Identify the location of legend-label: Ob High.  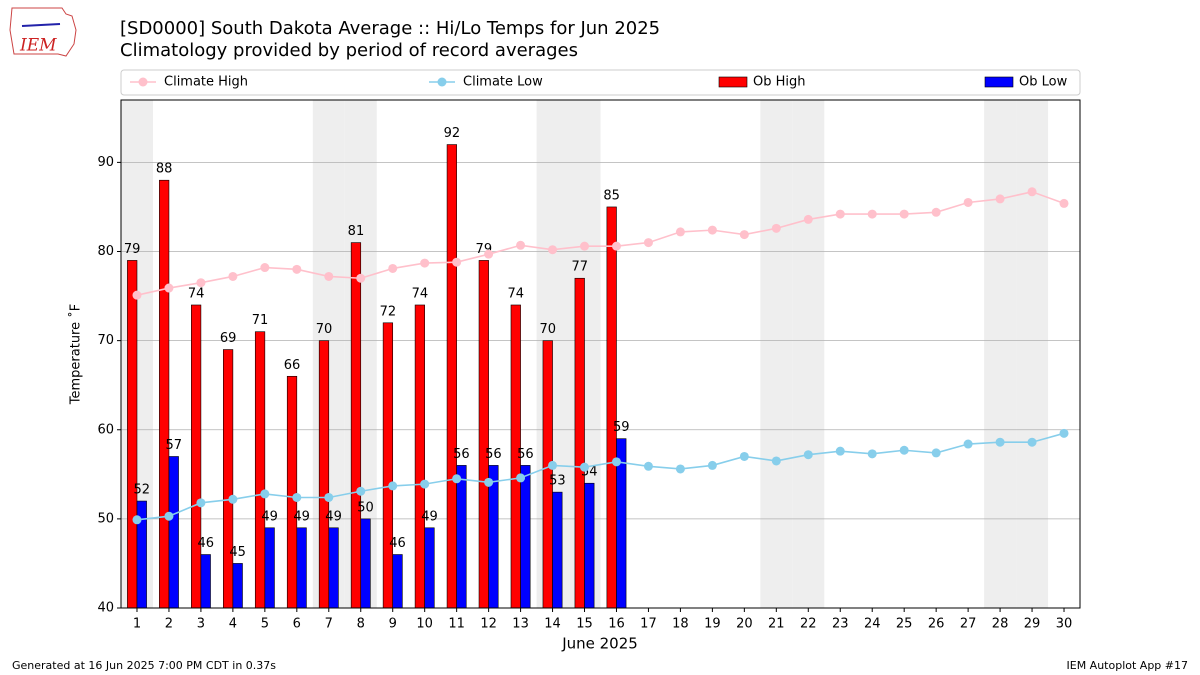
(779, 82).